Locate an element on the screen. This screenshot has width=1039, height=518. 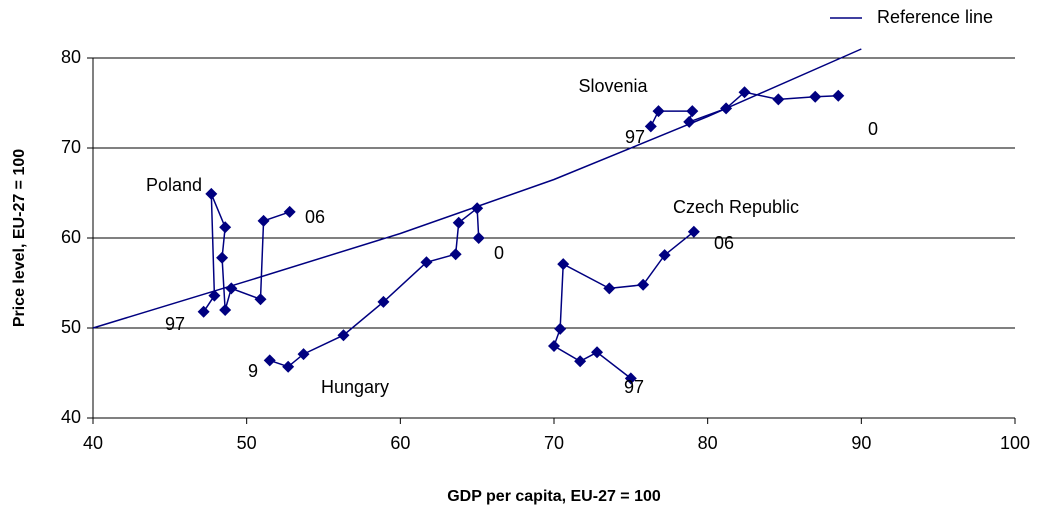
series-label: Czech Republic is located at coordinates (736, 207).